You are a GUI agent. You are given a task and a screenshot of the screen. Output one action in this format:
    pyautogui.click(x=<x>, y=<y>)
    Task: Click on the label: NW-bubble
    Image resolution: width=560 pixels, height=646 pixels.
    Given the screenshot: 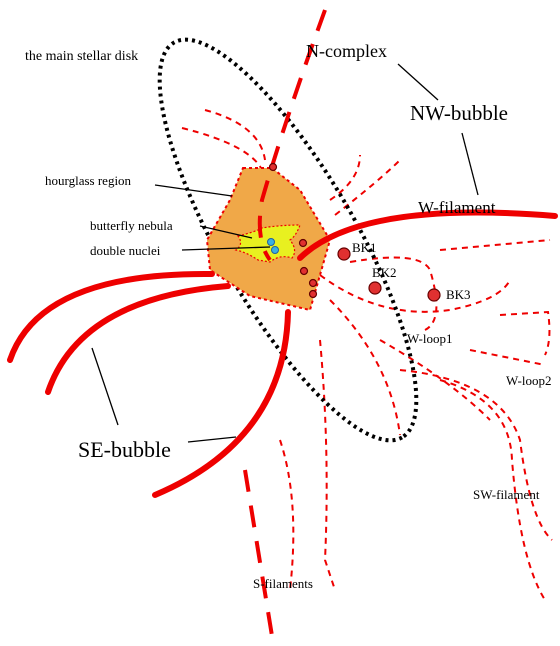 What is the action you would take?
    pyautogui.click(x=459, y=113)
    